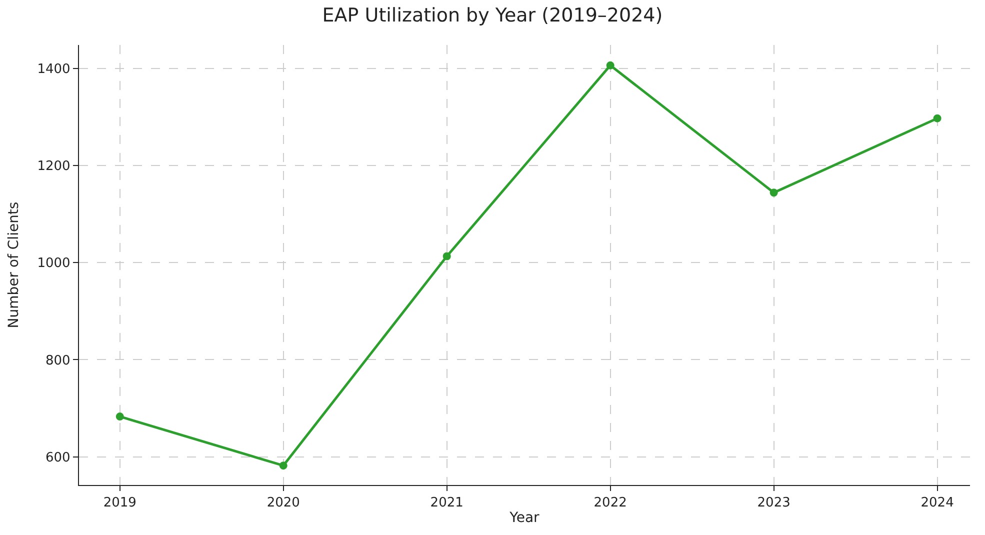 The height and width of the screenshot is (535, 985). I want to click on y-tick-label: 1400, so click(53, 69).